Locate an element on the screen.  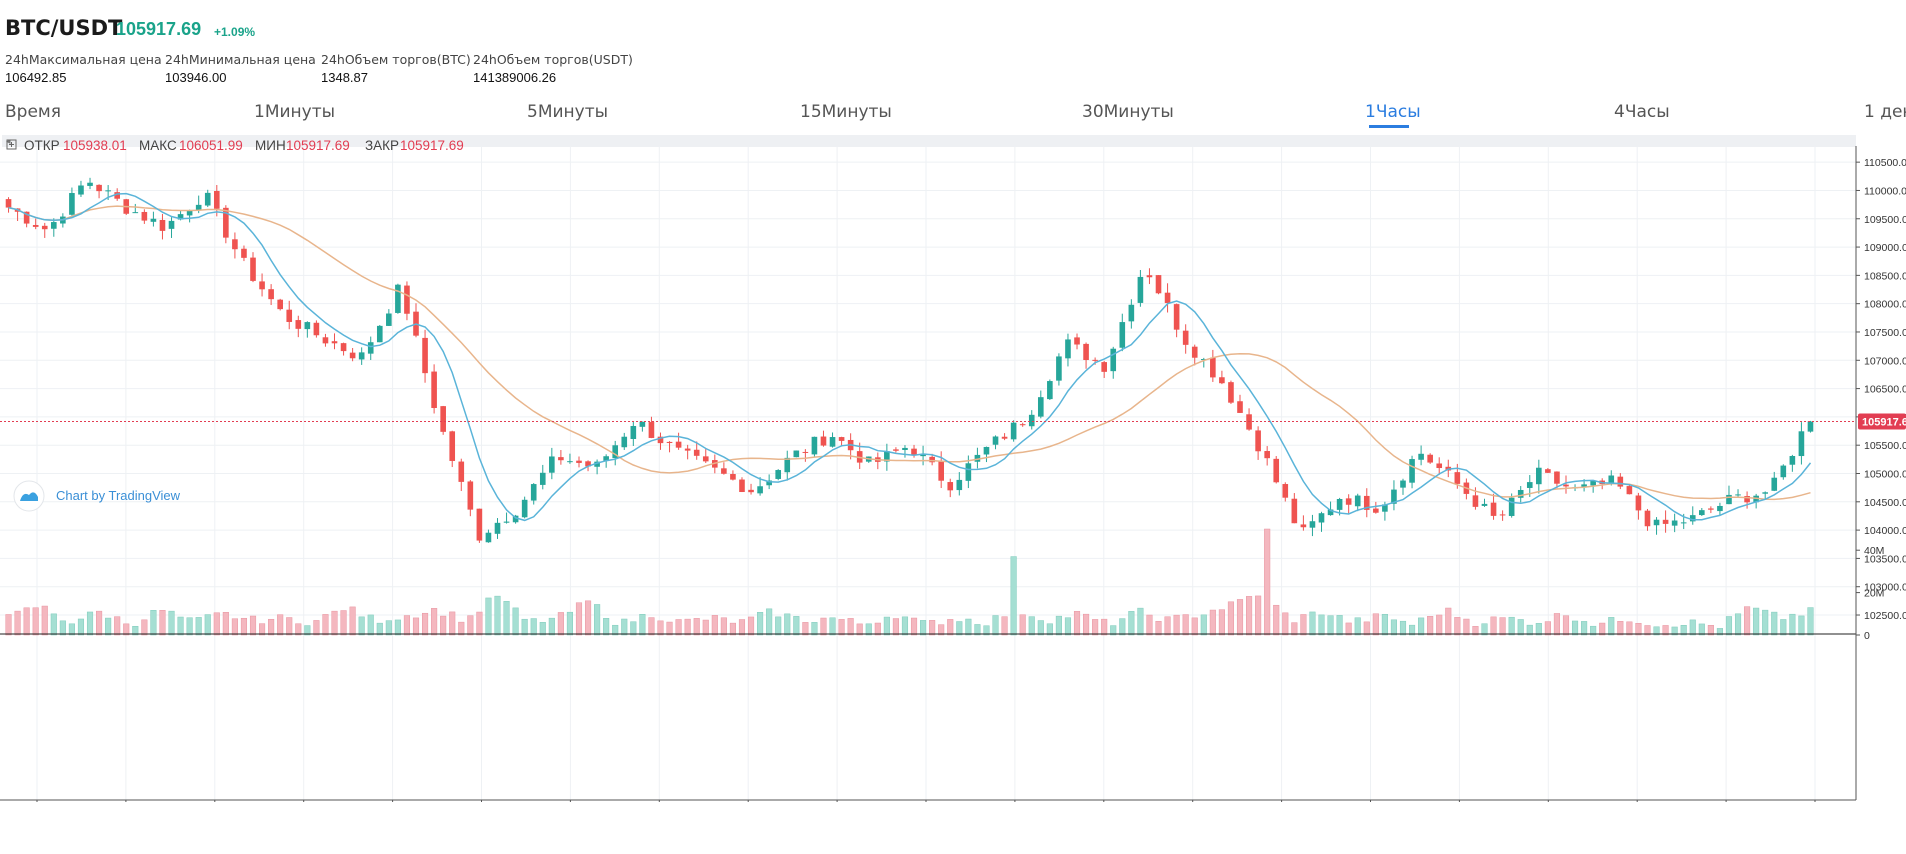
legend-toggle-icon is located at coordinates (11, 144).